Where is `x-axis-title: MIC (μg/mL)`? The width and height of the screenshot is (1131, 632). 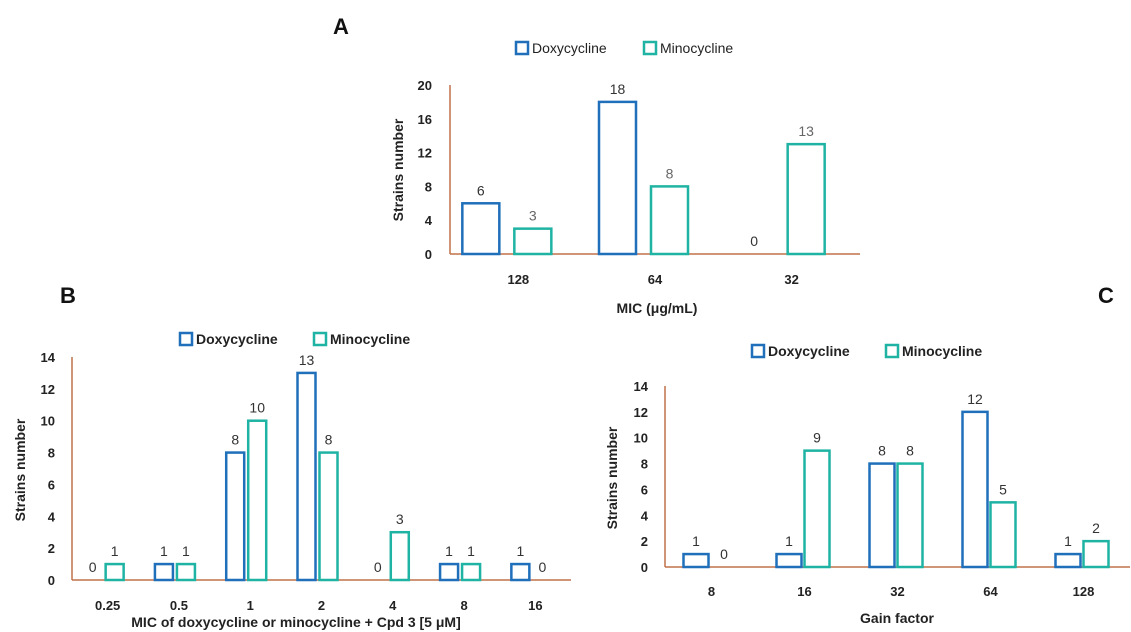
x-axis-title: MIC (μg/mL) is located at coordinates (657, 308).